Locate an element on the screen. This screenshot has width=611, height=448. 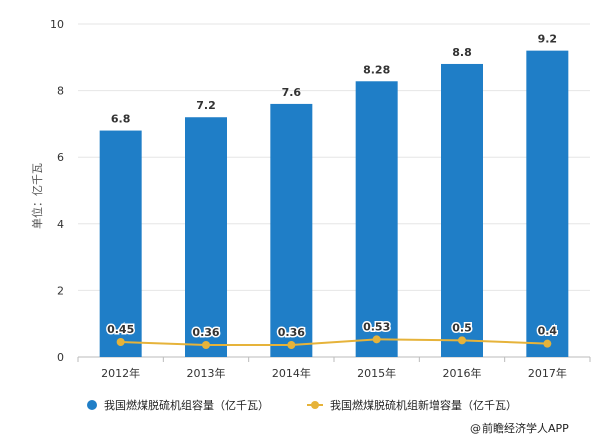
legend: 我国燃煤脱硫机组容量（亿千瓦） 我国燃煤脱硫机组新增容量（亿千瓦） is located at coordinates (302, 405).